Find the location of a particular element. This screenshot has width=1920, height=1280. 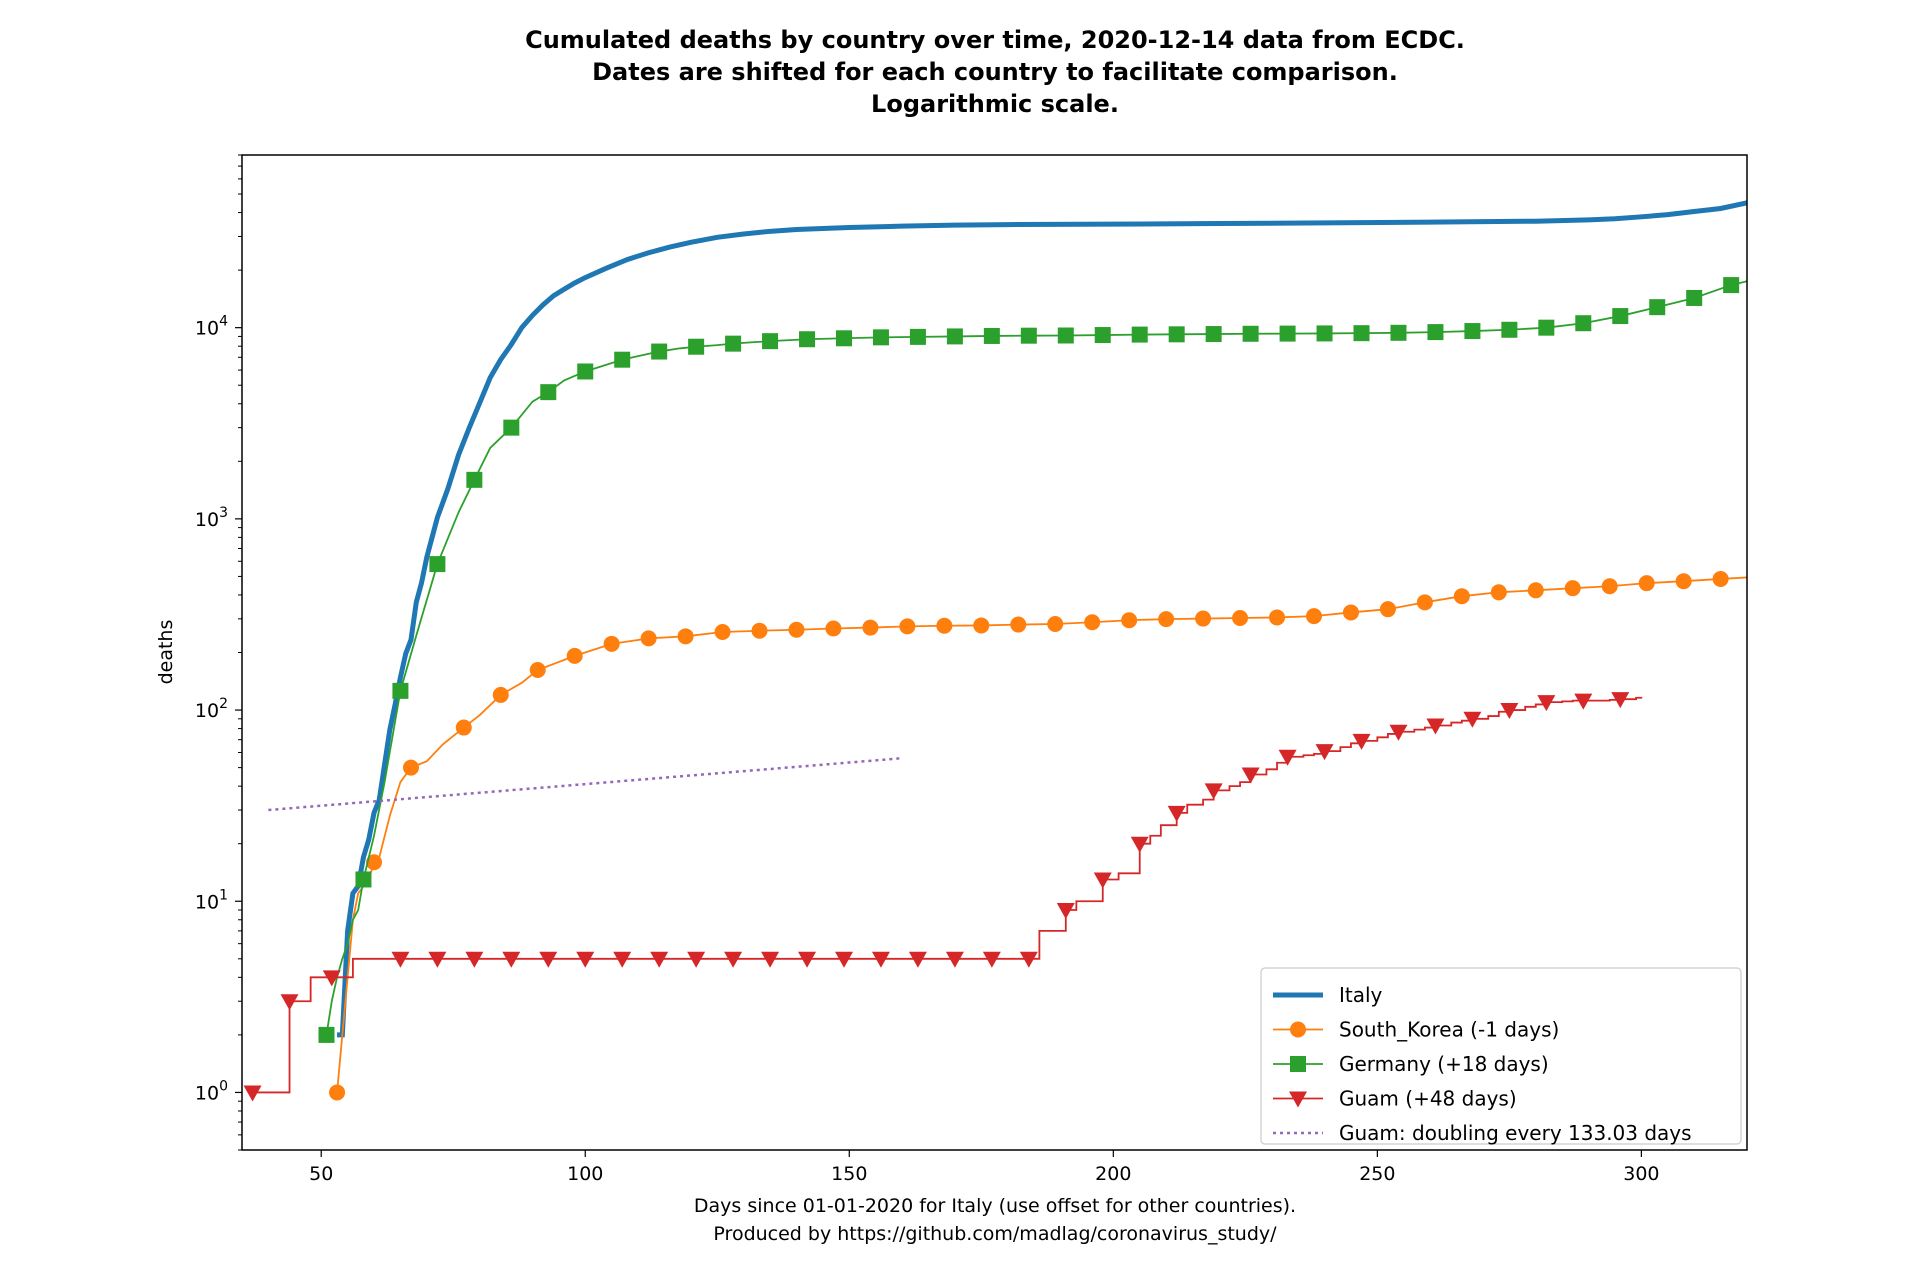

legend-item: Guam: doubling every 133.03 days is located at coordinates (1482, 1133).